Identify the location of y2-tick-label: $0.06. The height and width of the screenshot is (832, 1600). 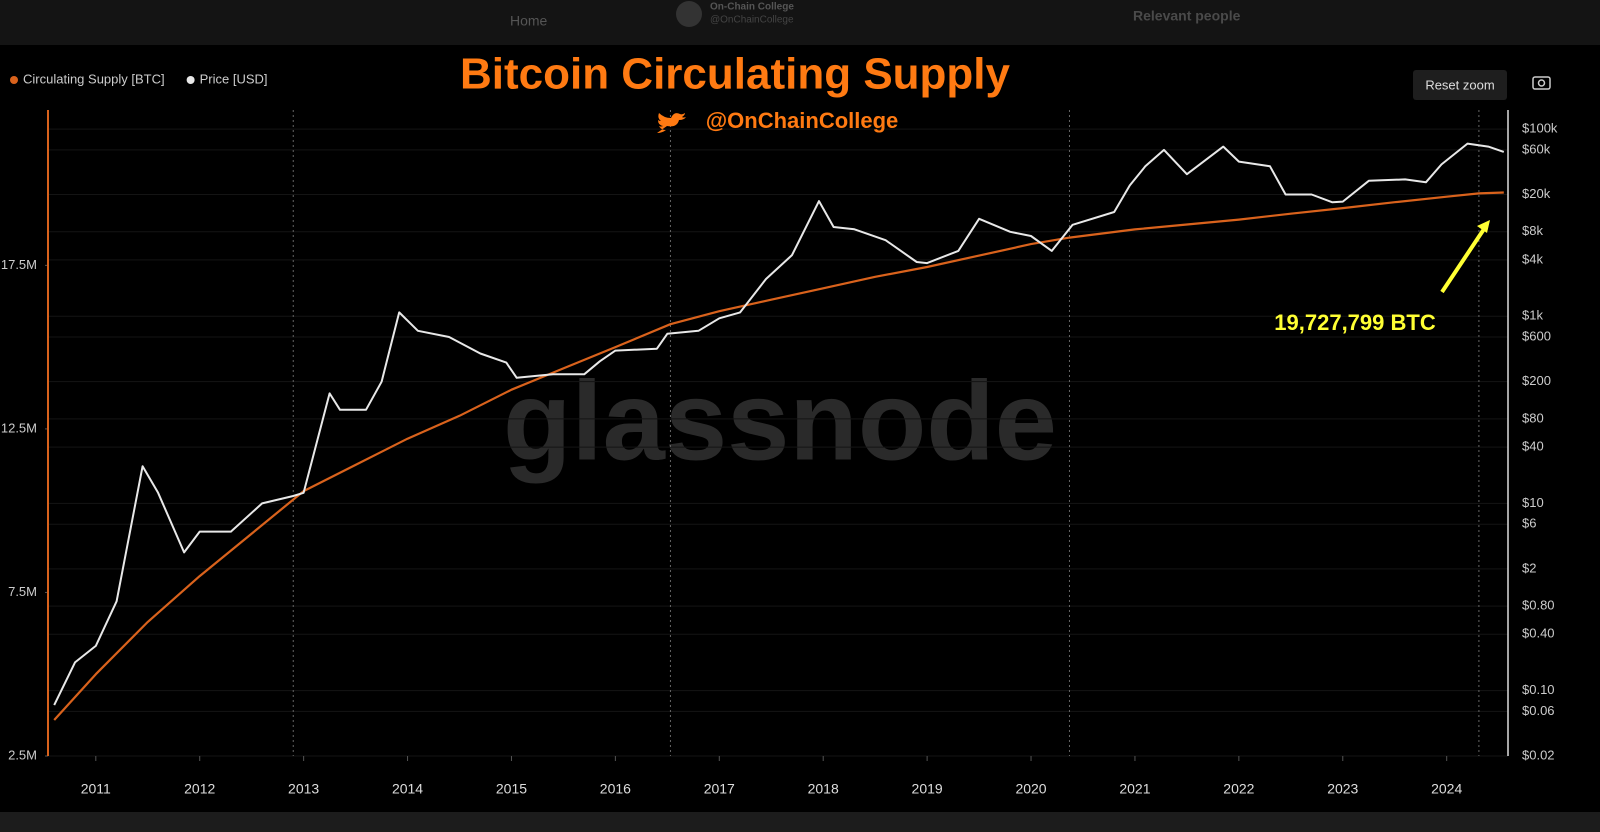
(1538, 710).